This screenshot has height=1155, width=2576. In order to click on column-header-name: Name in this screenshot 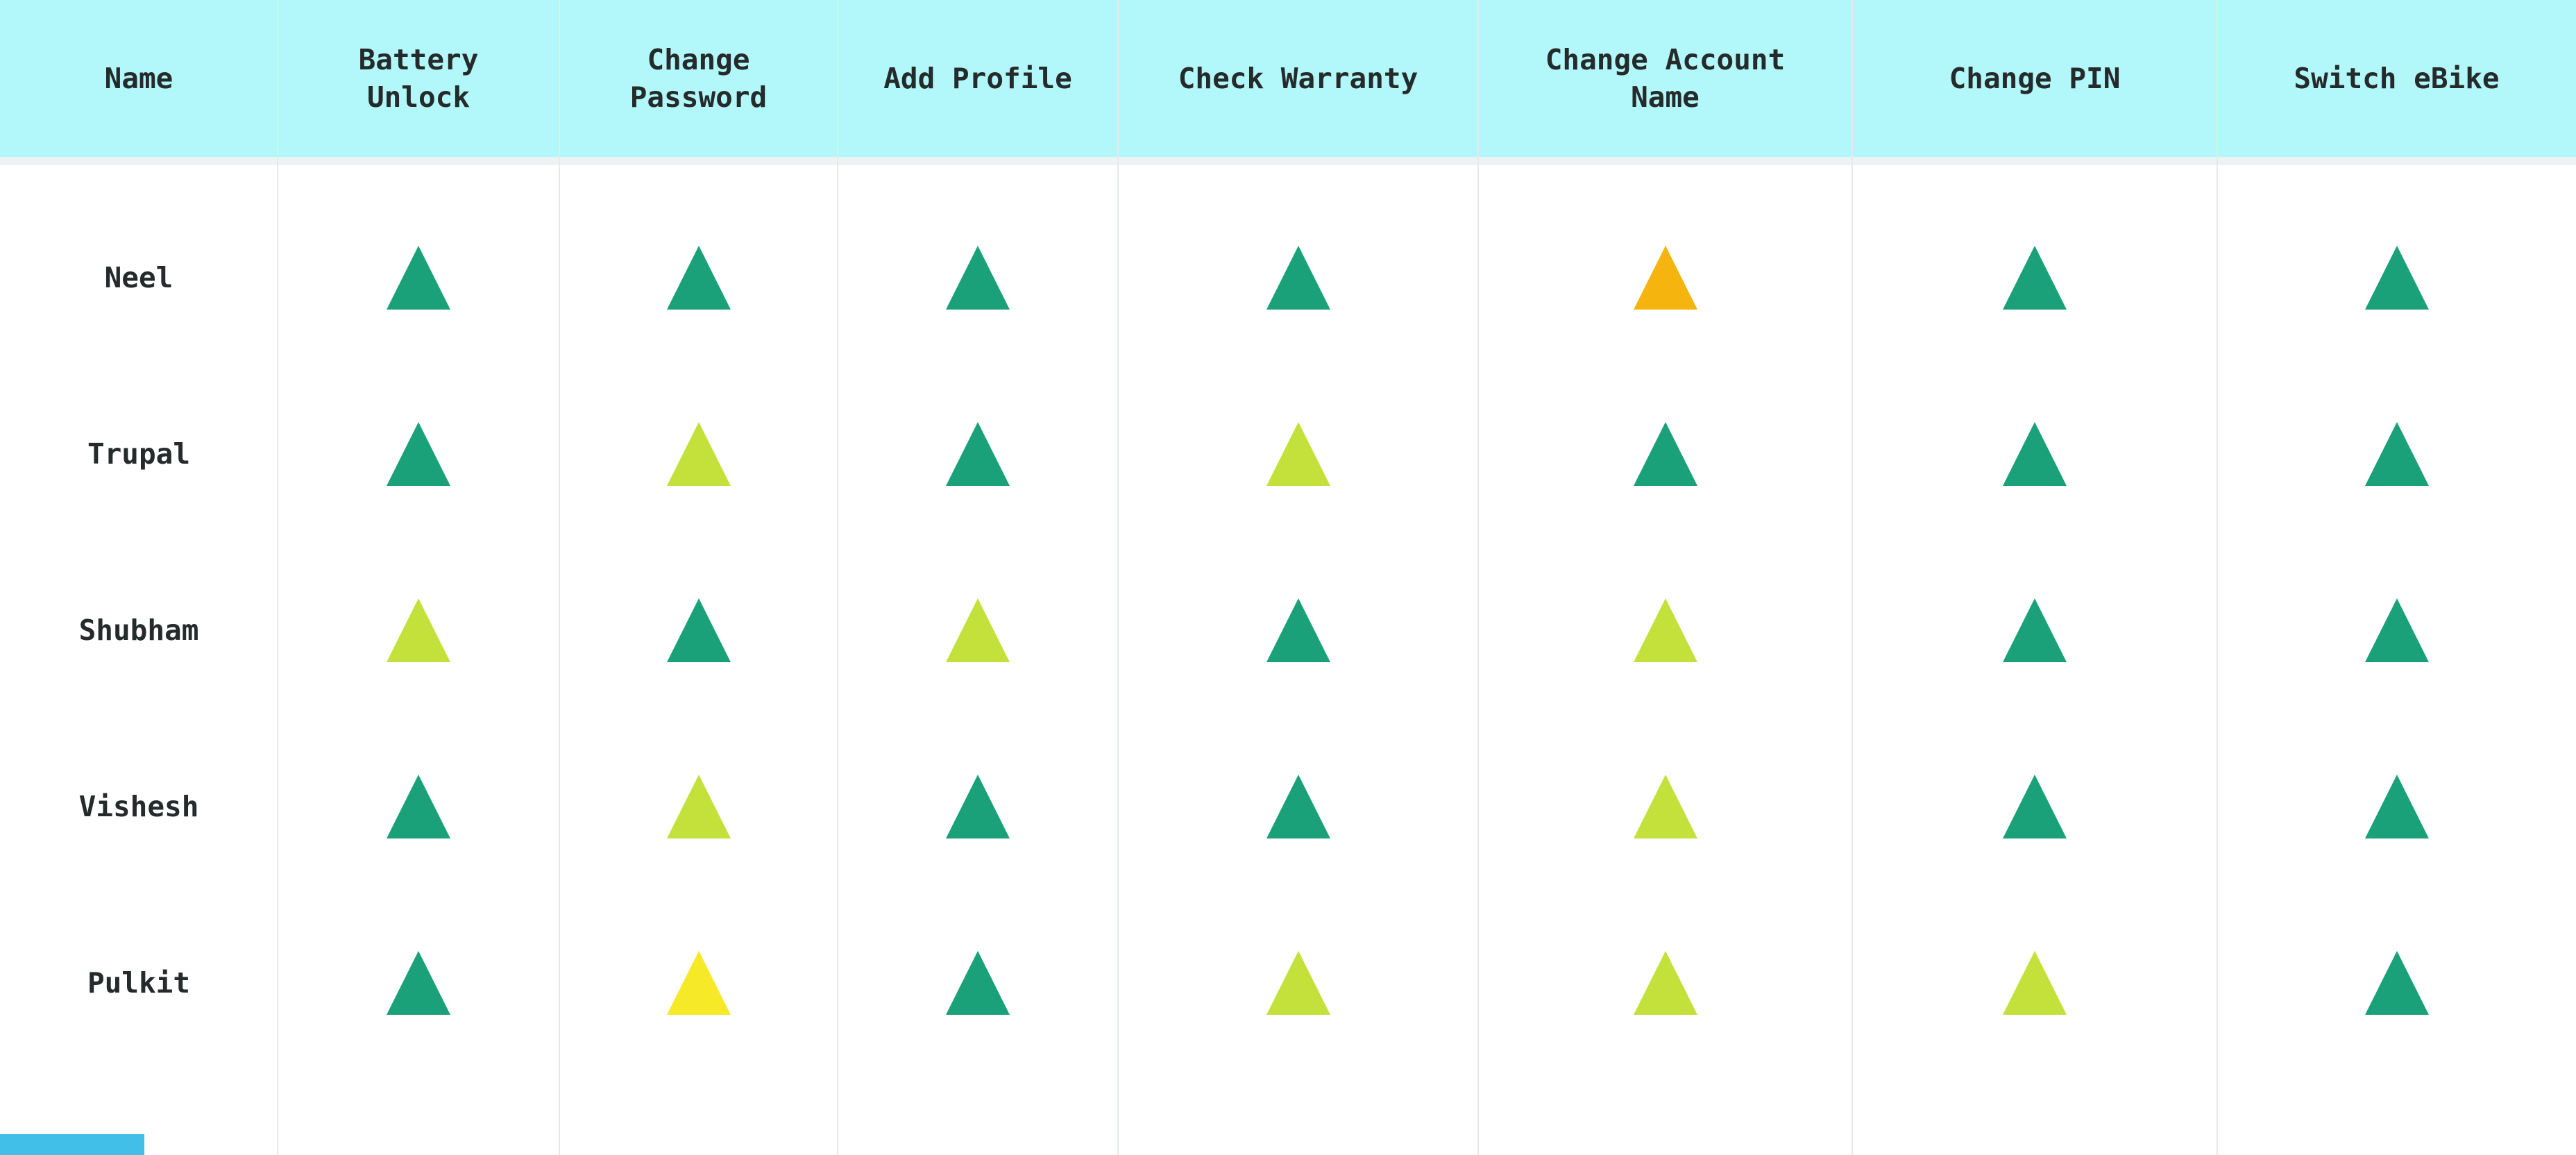, I will do `click(138, 78)`.